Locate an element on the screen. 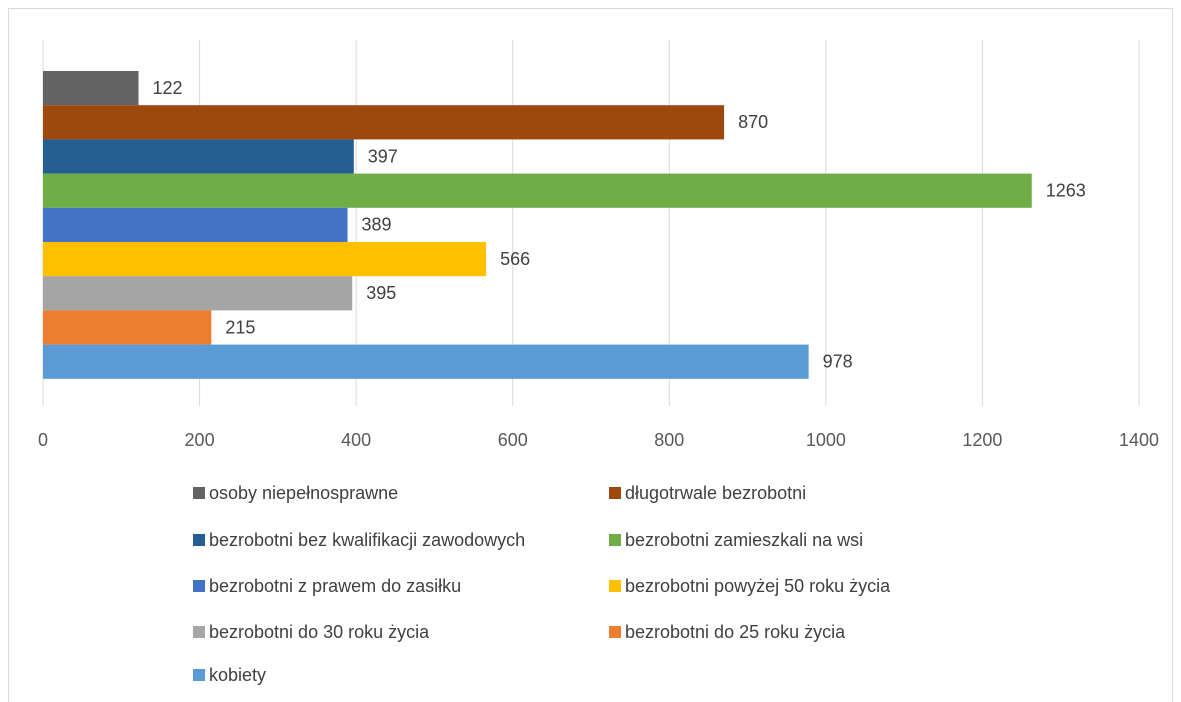 This screenshot has width=1181, height=702. x-tick-label: 200 is located at coordinates (200, 440).